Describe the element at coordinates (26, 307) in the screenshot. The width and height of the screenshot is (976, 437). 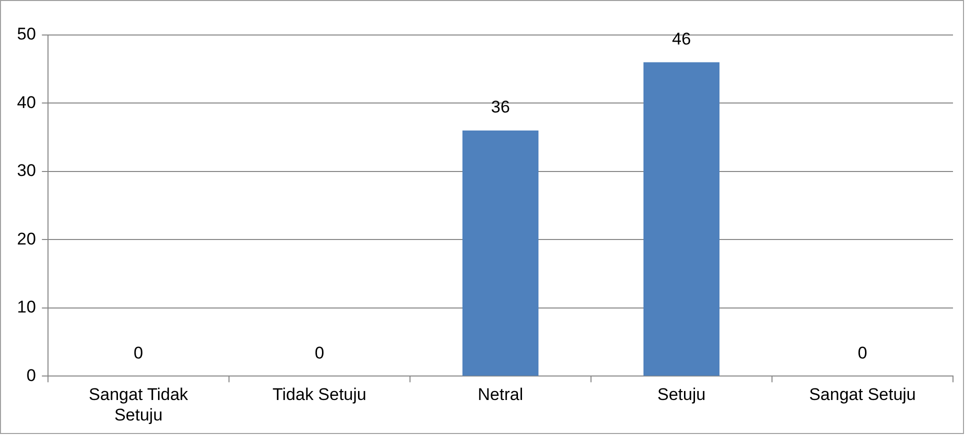
I see `y-tick-label: 10` at that location.